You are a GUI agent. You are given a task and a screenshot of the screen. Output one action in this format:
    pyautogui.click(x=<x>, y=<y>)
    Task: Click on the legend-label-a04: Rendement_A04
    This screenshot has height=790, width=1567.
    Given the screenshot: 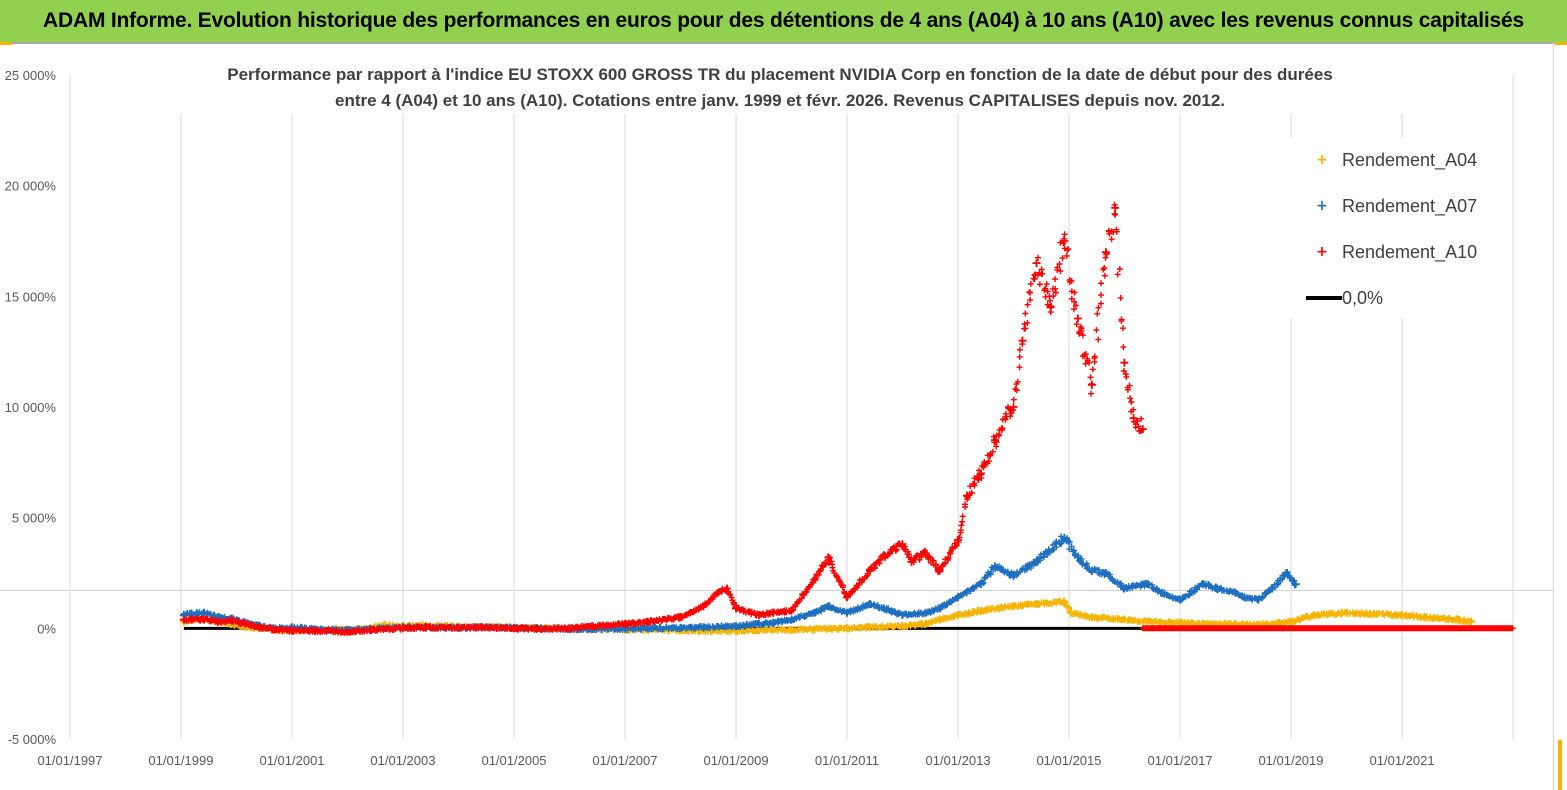 What is the action you would take?
    pyautogui.click(x=1410, y=160)
    